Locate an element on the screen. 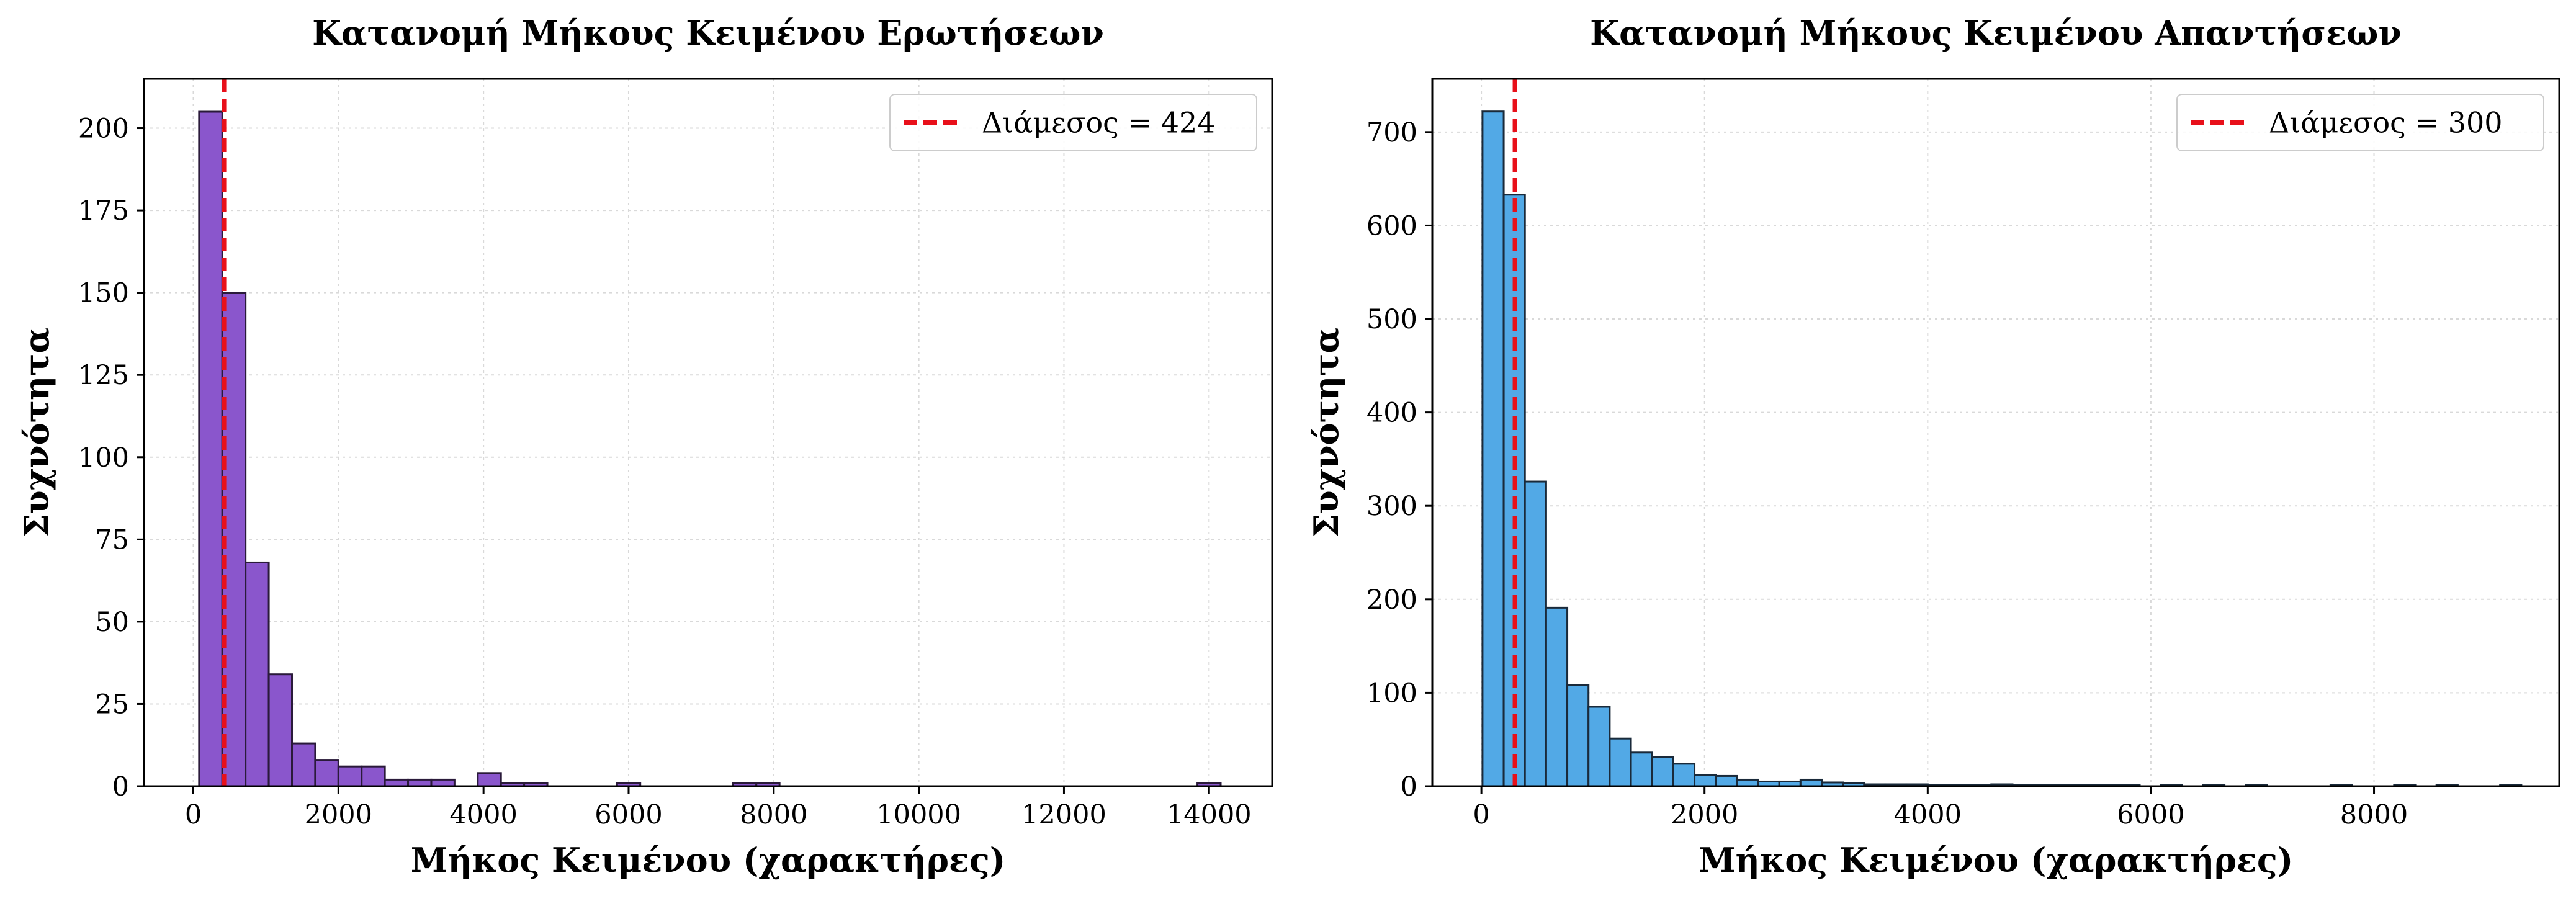  y-tick-label: 75 is located at coordinates (112, 539).